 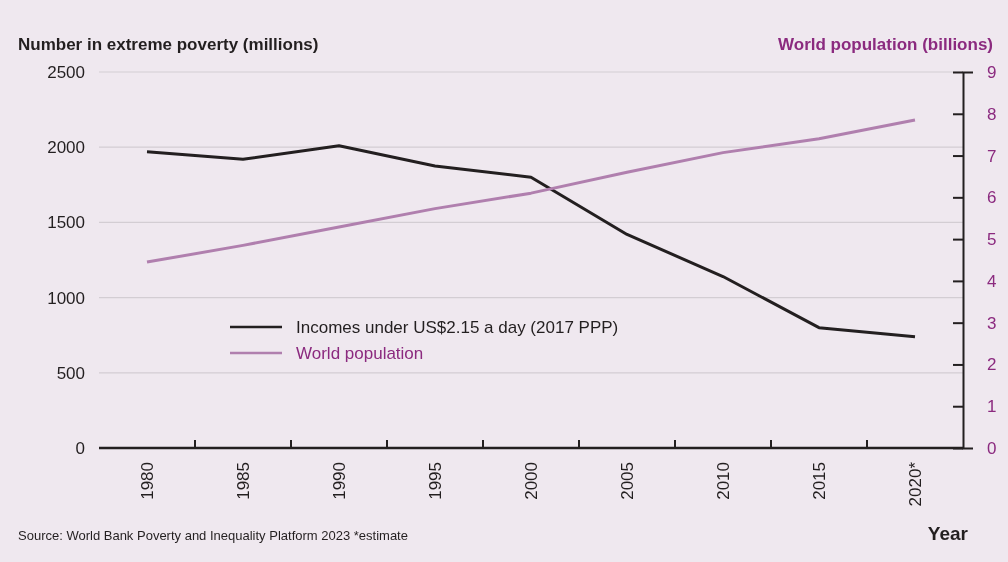 What do you see at coordinates (213, 535) in the screenshot?
I see `source-note: Source: World Bank Poverty and Inequality Platform 2023 *estimate` at bounding box center [213, 535].